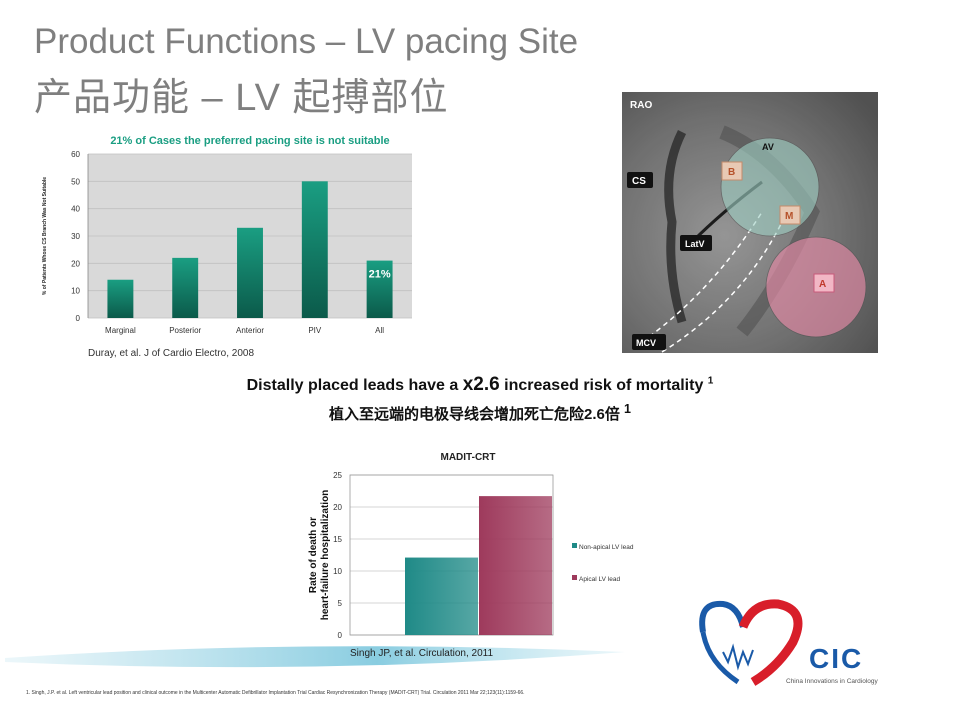 The width and height of the screenshot is (960, 720). What do you see at coordinates (477, 414) in the screenshot?
I see `headline-cn-text: 植入至远端的电极导线会增加死亡危险2.6倍` at bounding box center [477, 414].